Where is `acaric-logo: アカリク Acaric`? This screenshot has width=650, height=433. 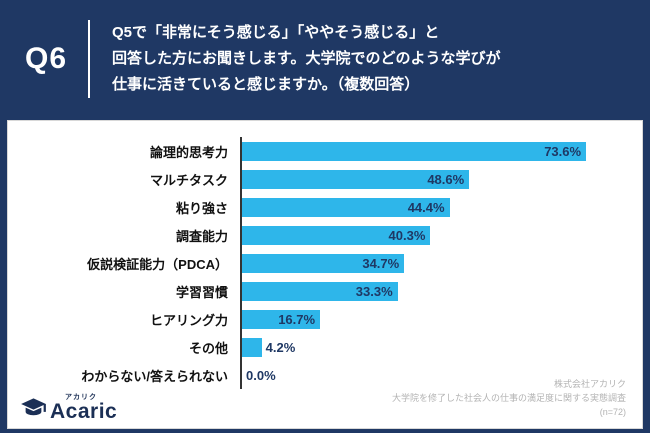
acaric-logo: アカリク Acaric is located at coordinates (68, 408).